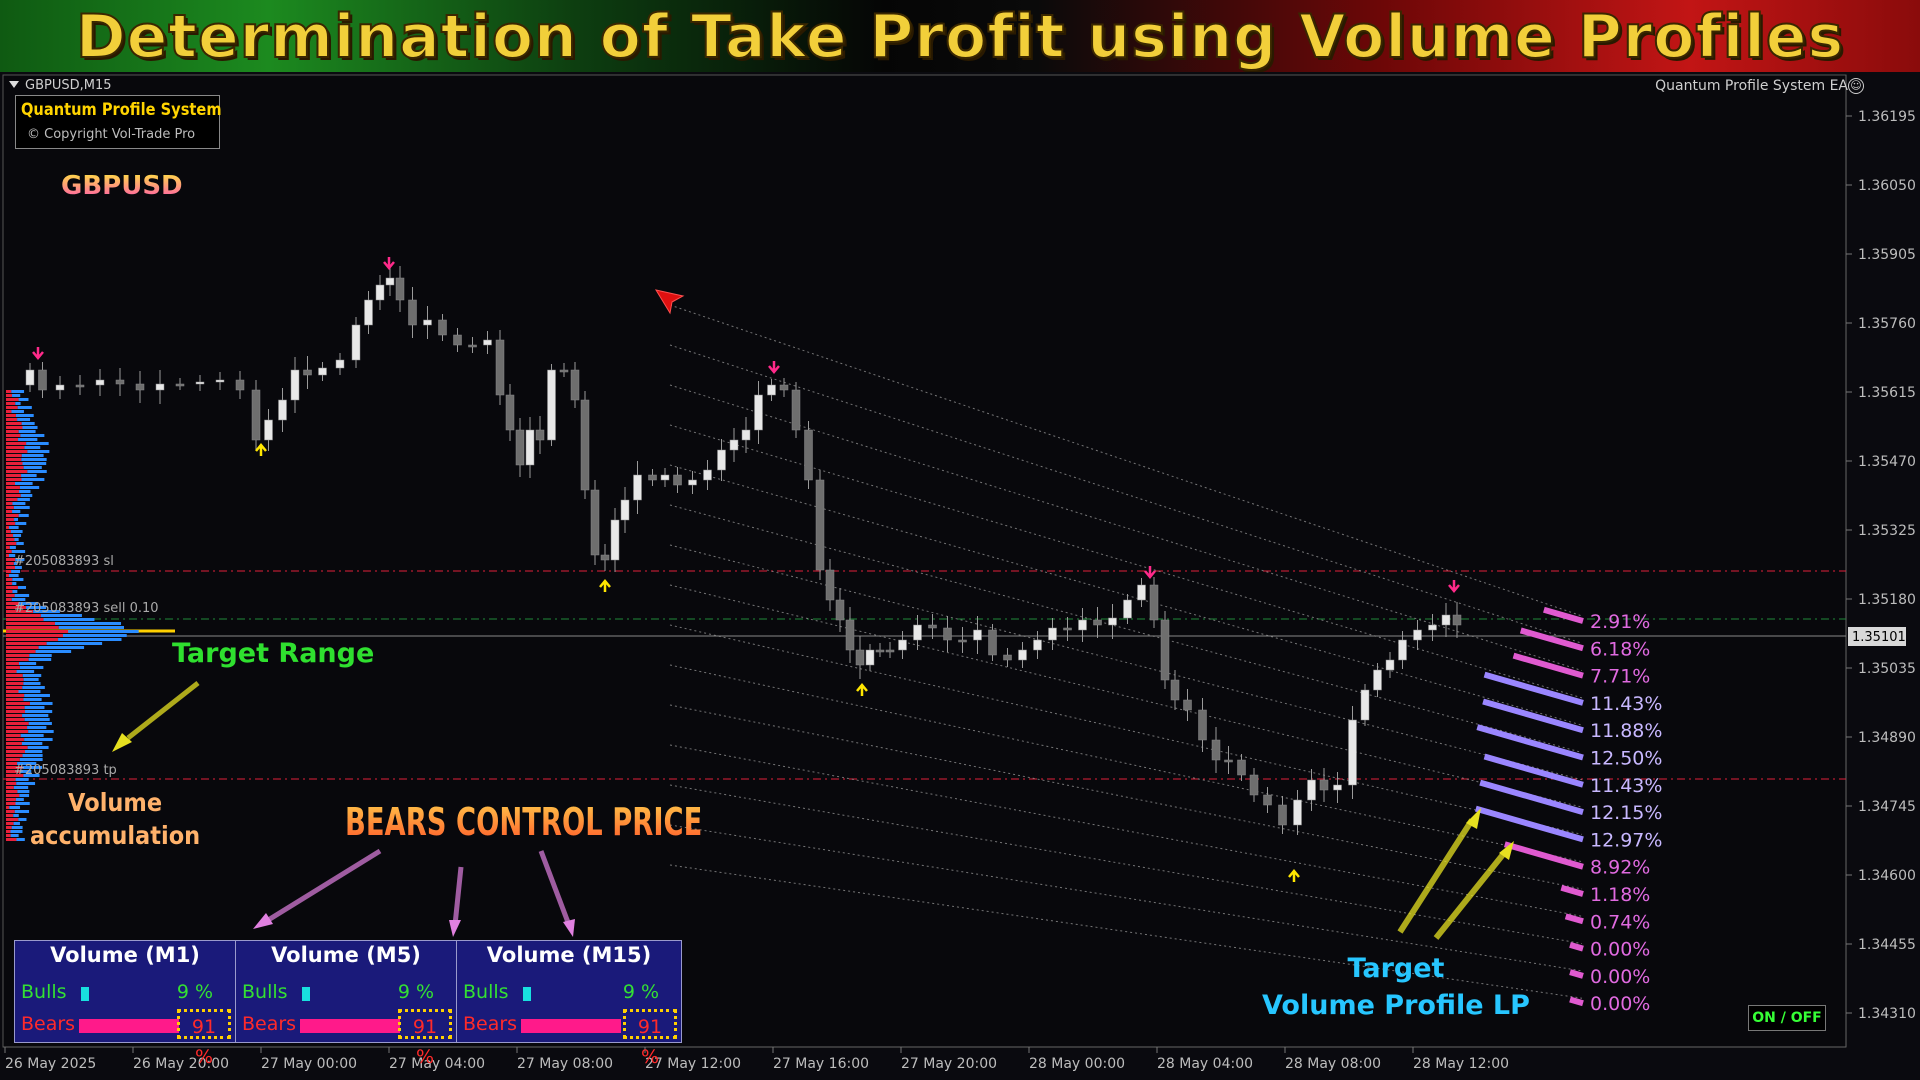 The image size is (1920, 1080). Describe the element at coordinates (1620, 649) in the screenshot. I see `tp-level-label: 6.18%` at that location.